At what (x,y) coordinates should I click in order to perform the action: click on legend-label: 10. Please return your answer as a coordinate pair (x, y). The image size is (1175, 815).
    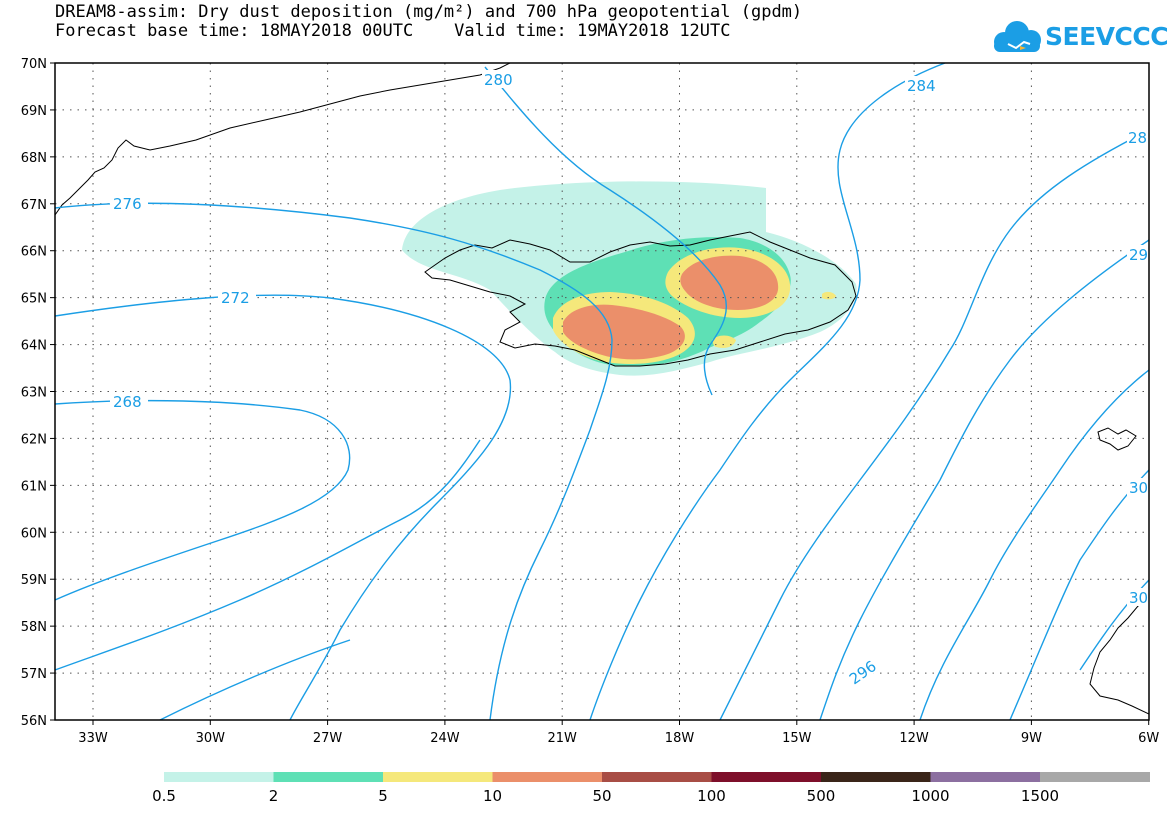
    Looking at the image, I should click on (492, 796).